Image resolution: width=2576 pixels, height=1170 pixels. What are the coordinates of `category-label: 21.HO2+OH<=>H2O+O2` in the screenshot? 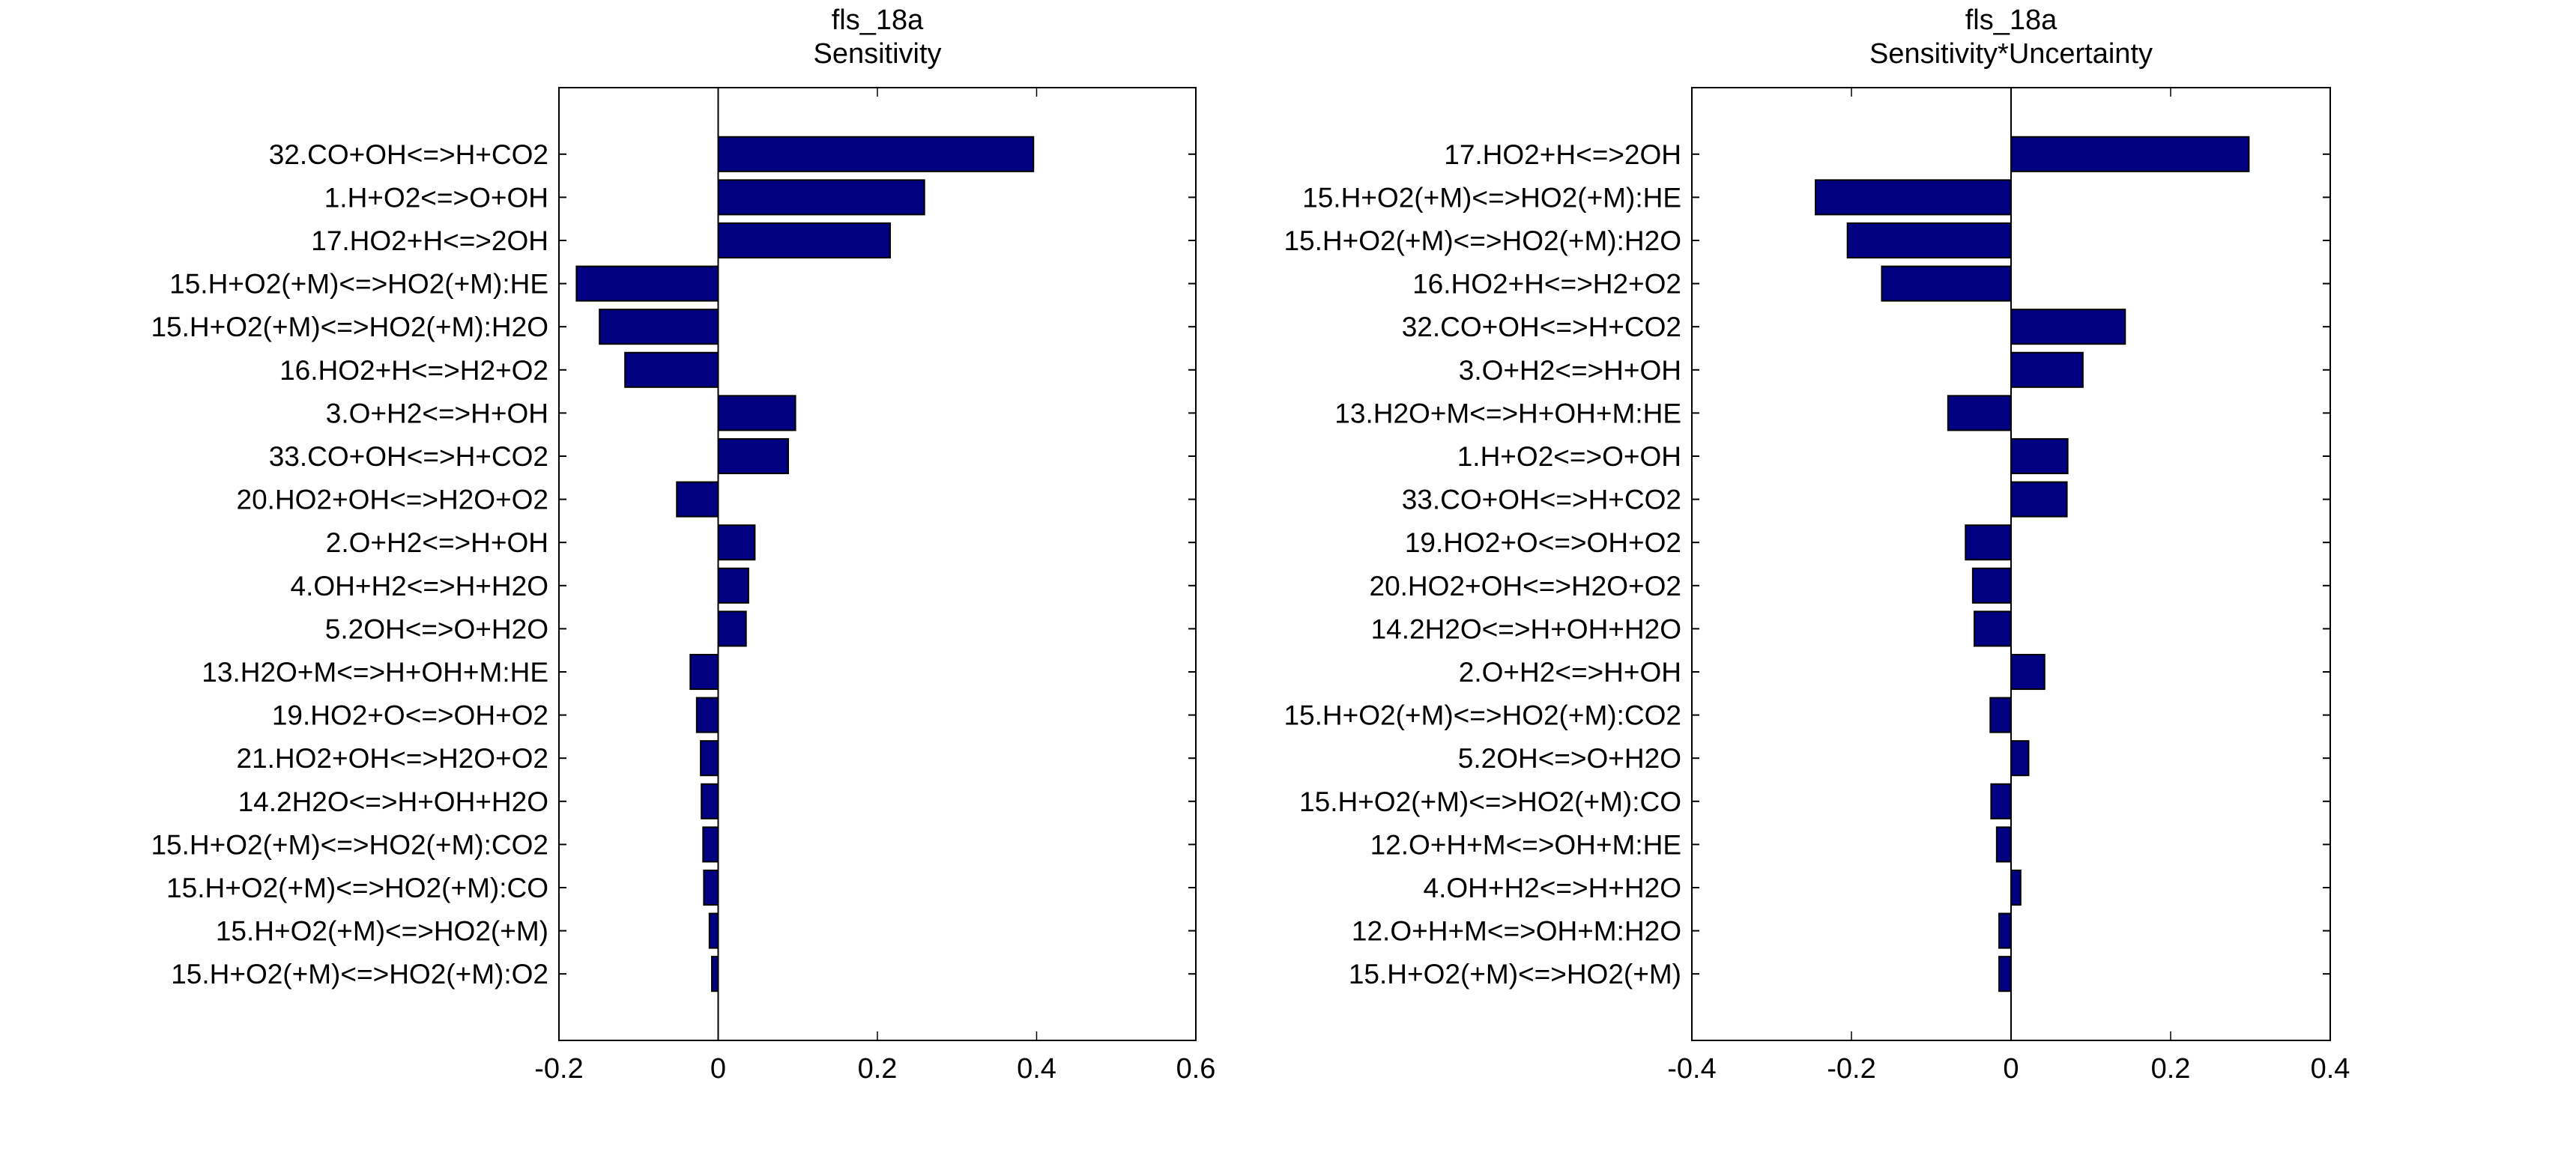 It's located at (393, 758).